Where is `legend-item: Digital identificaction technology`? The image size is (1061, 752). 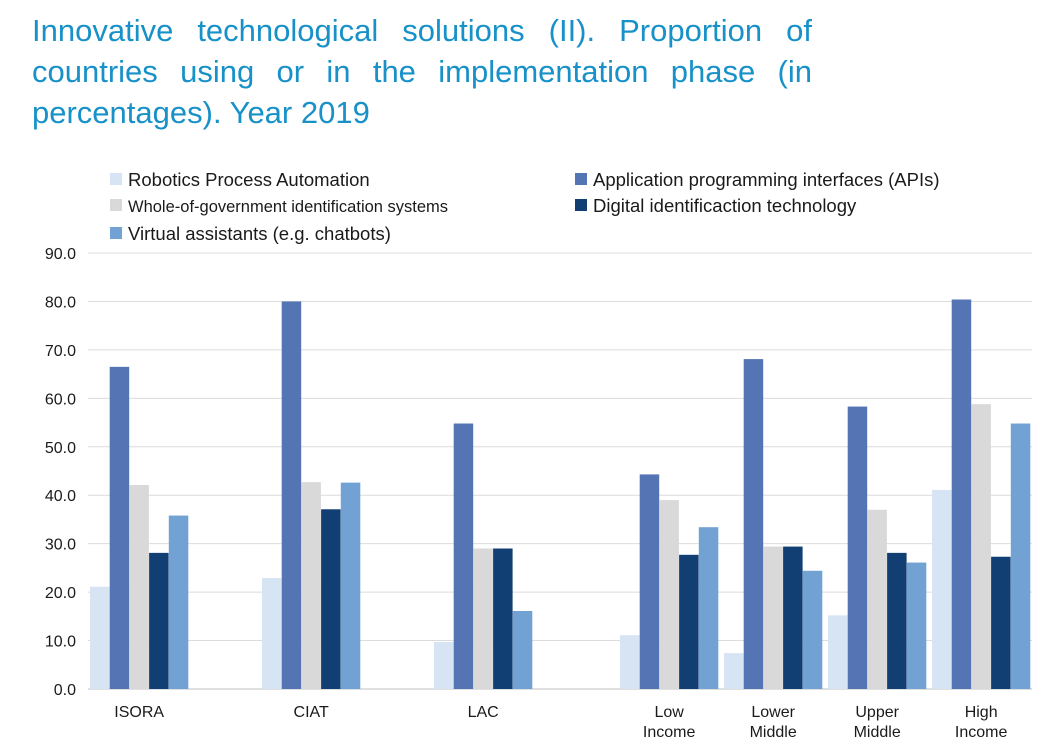
legend-item: Digital identificaction technology is located at coordinates (716, 205).